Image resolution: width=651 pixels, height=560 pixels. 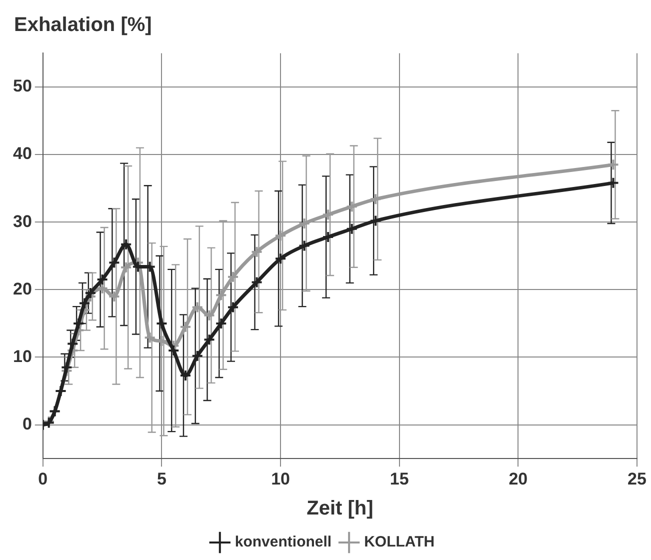 I want to click on y-tick-label: 20, so click(x=22, y=288).